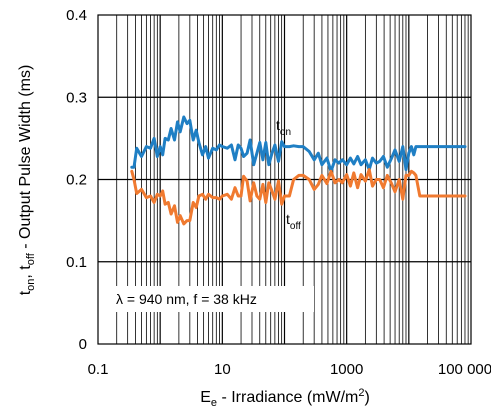 Image resolution: width=491 pixels, height=415 pixels. I want to click on series-label-toff: toff, so click(293, 221).